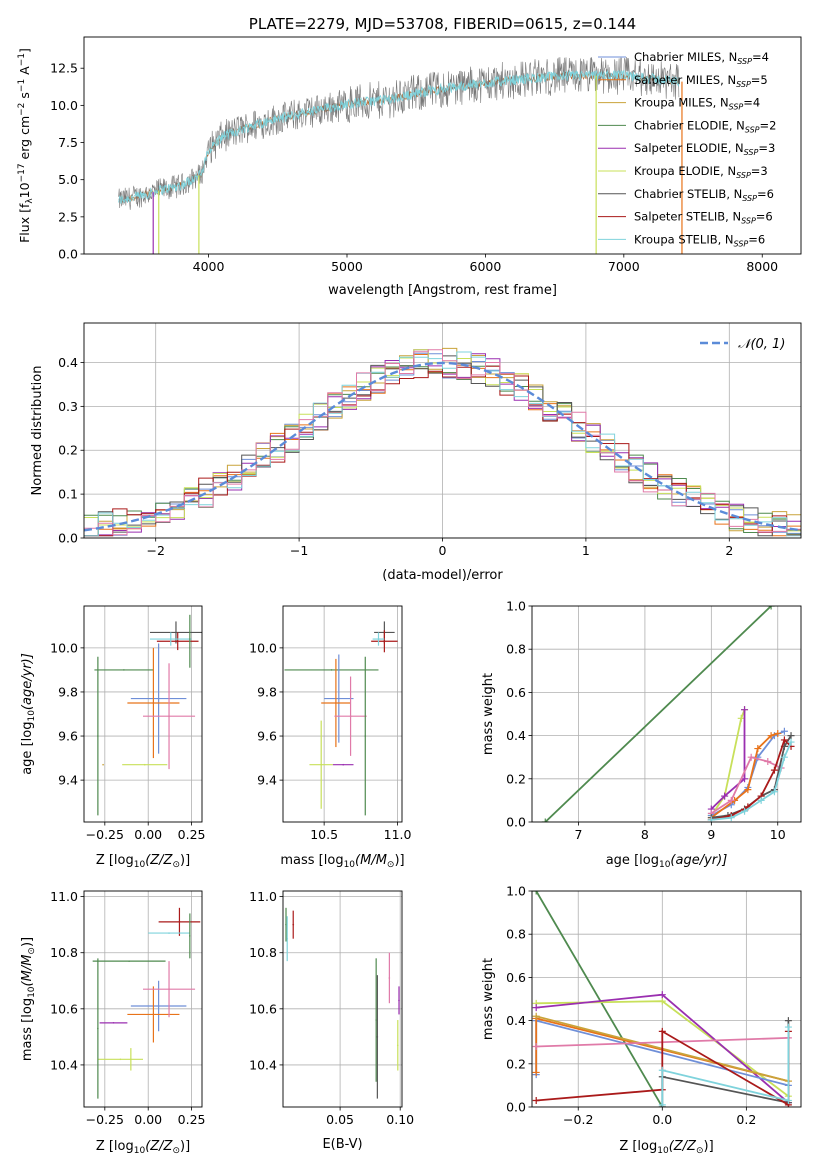 The image size is (819, 1170). Describe the element at coordinates (488, 999) in the screenshot. I see `y-axis-label: mass weight` at that location.